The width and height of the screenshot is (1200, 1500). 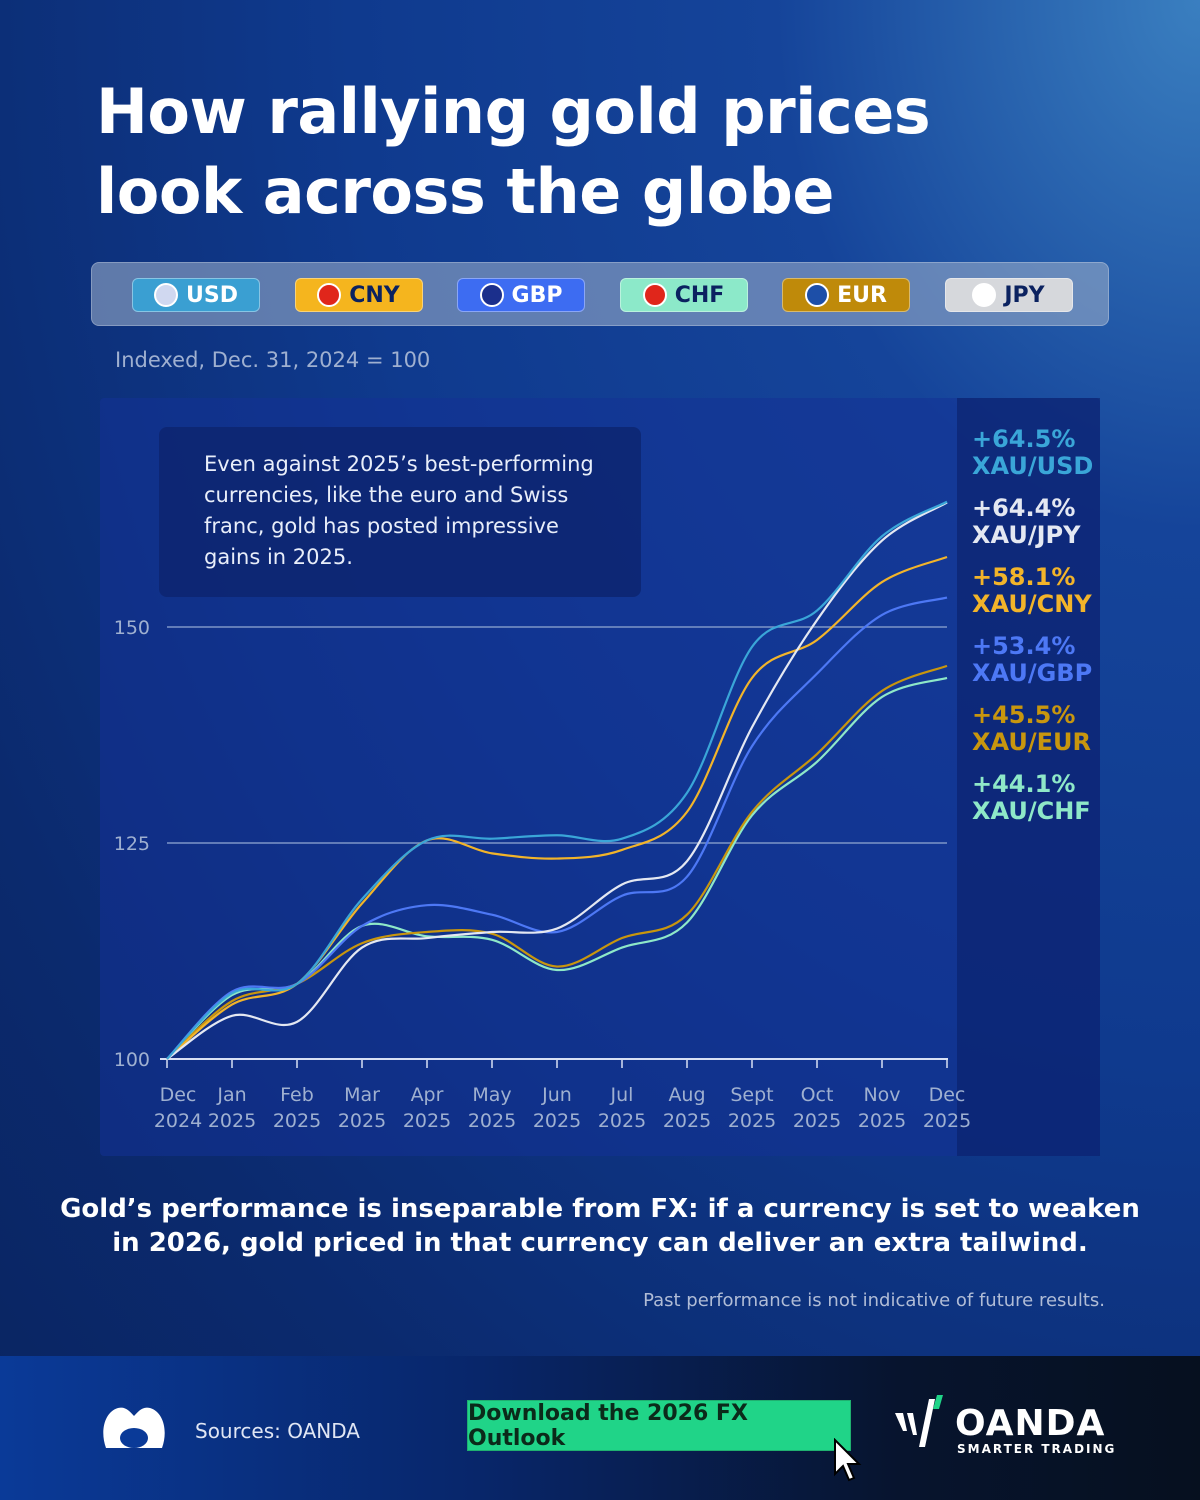 I want to click on series-label: +58.1% XAU/CNY, so click(x=1032, y=591).